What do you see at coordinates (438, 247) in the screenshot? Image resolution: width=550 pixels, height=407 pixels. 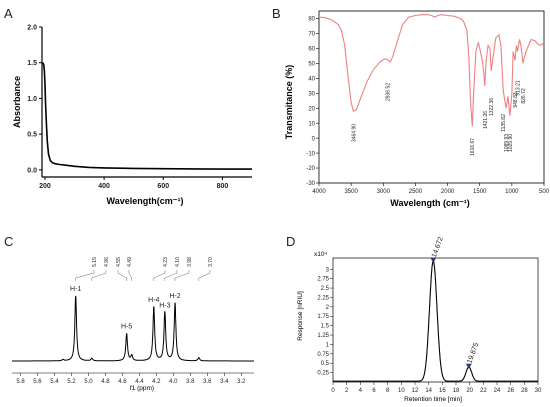 I see `d-peak-label: 14.672` at bounding box center [438, 247].